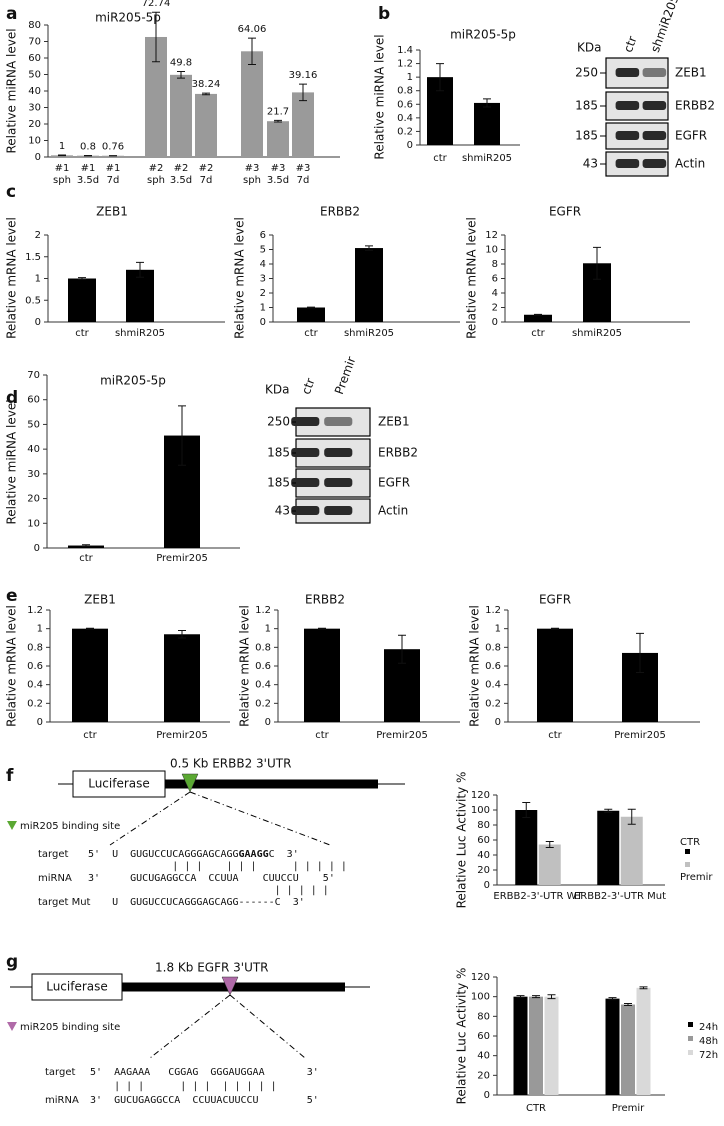 This screenshot has height=1126, width=724. I want to click on kda-label: KDa, so click(277, 390).